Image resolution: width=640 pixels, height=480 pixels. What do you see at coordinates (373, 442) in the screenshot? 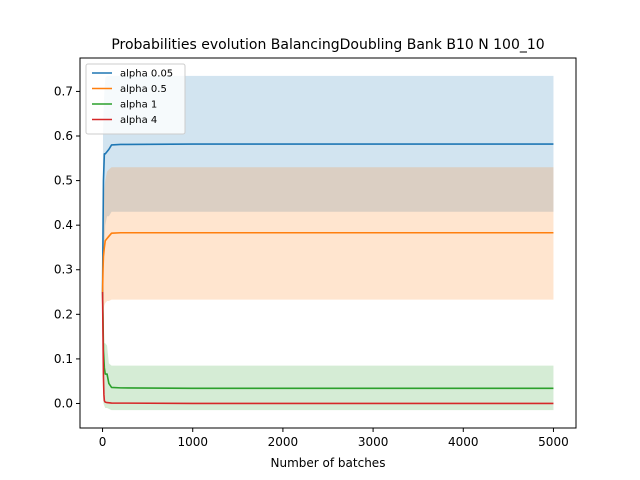
I see `x-tick-label: 3000` at bounding box center [373, 442].